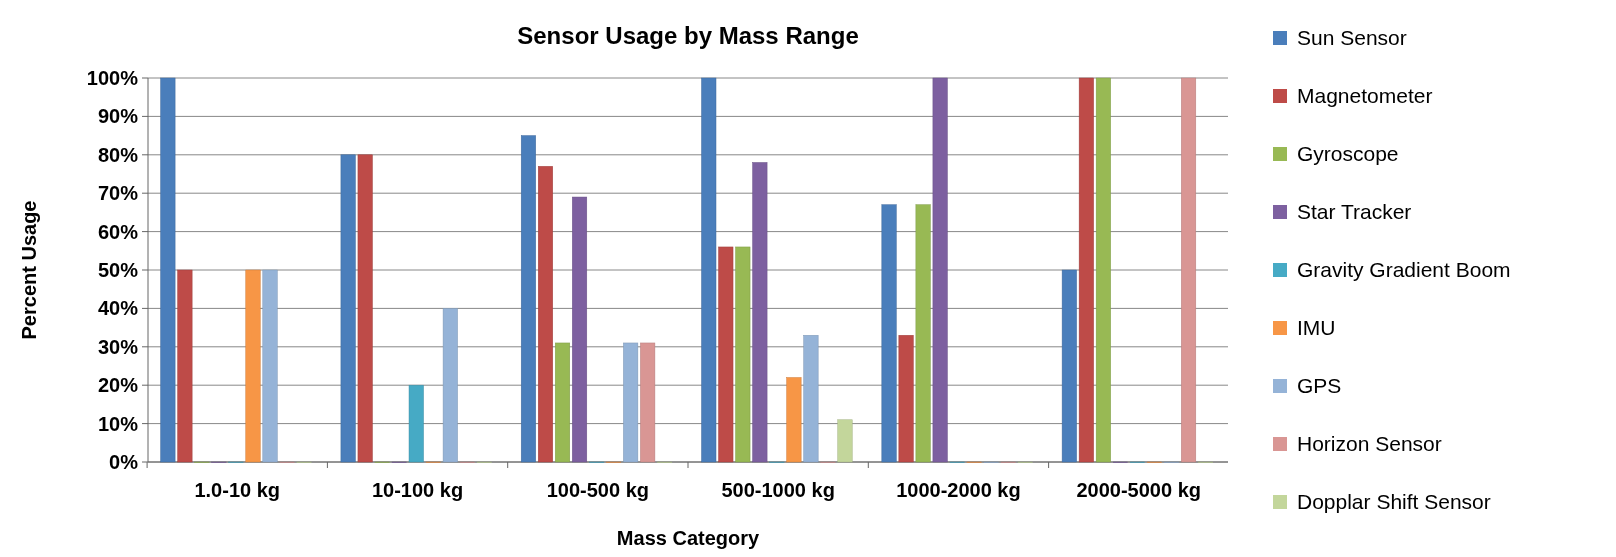 The width and height of the screenshot is (1616, 557). I want to click on legend-label: IMU, so click(1316, 328).